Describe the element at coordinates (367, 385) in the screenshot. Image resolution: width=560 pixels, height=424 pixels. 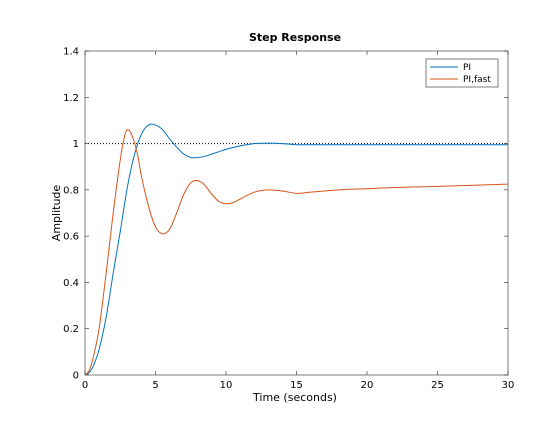
I see `x-tick-label: 20` at that location.